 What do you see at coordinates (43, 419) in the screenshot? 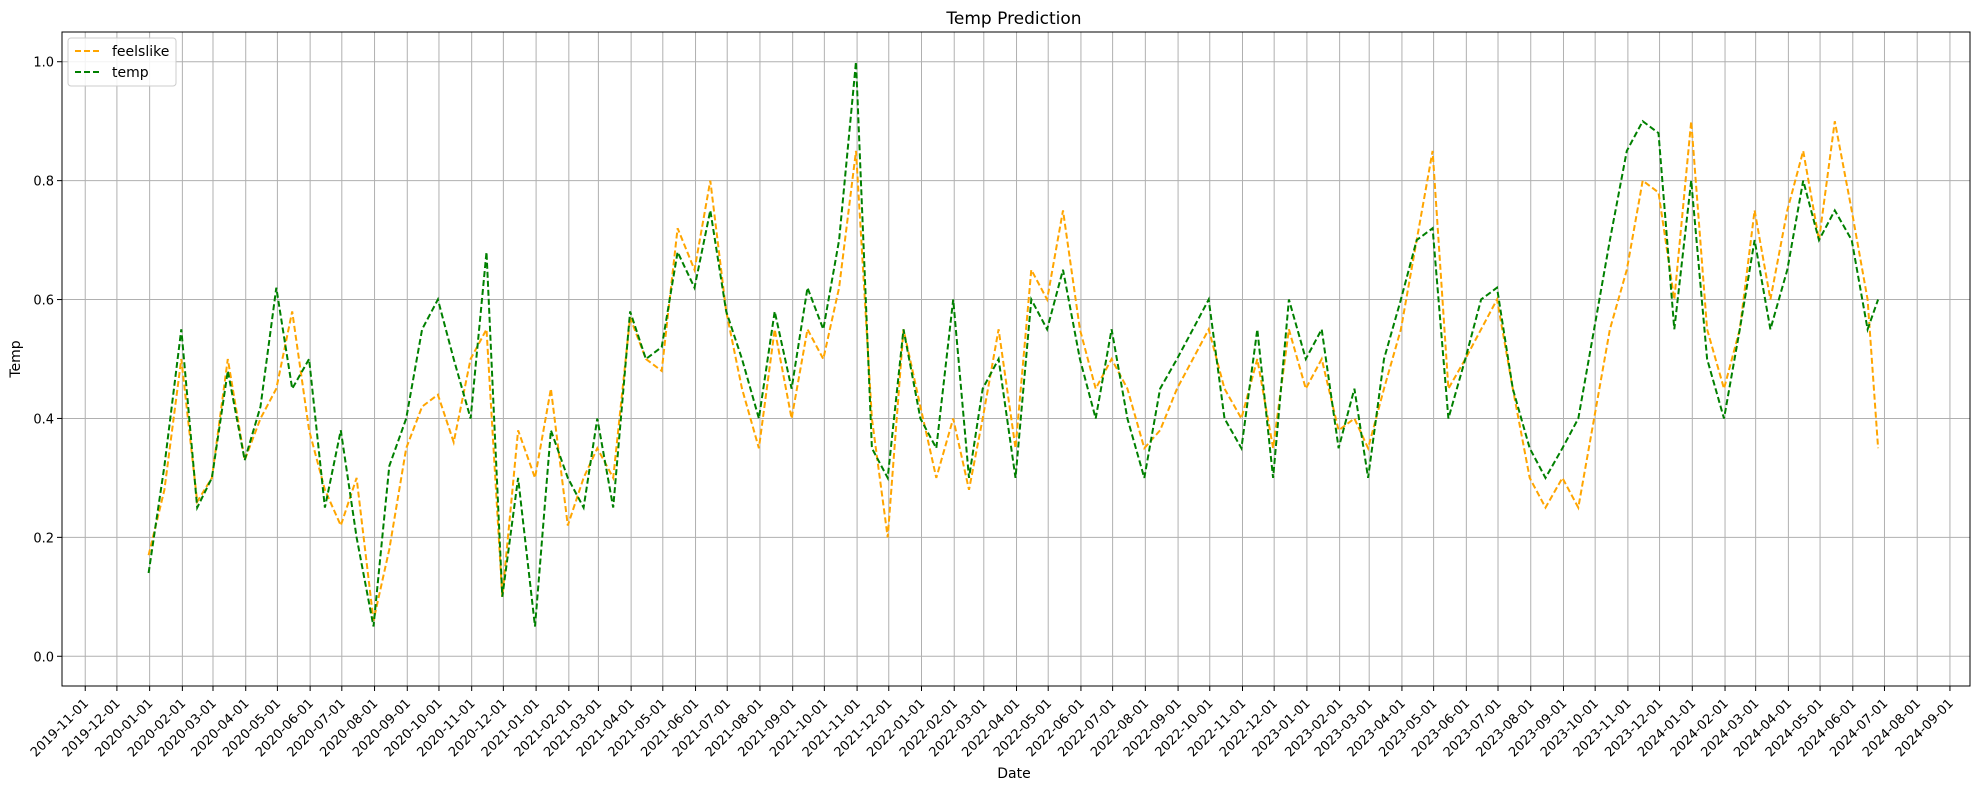
I see `y-tick-label: 0.4` at bounding box center [43, 419].